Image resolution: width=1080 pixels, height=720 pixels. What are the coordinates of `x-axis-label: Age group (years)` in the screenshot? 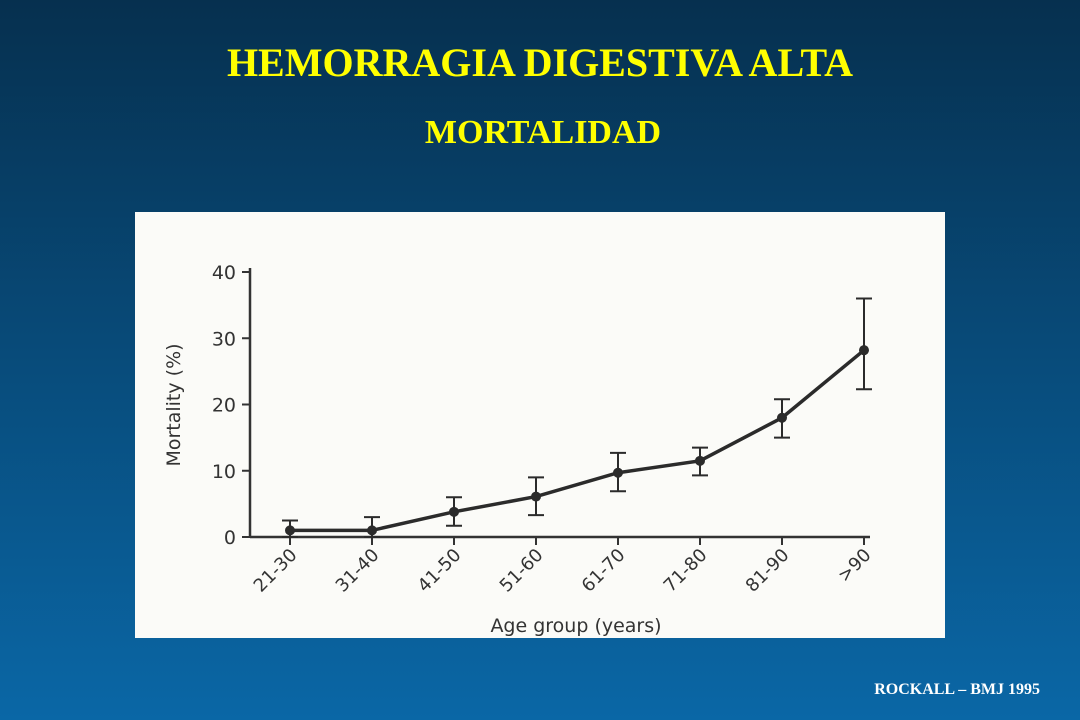 It's located at (575, 626).